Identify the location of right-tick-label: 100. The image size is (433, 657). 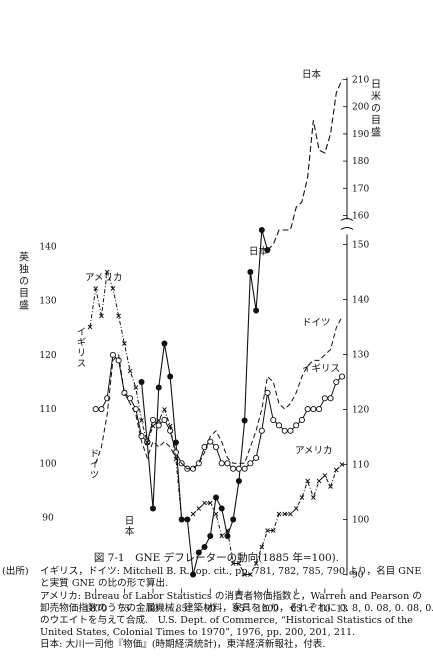
(360, 521).